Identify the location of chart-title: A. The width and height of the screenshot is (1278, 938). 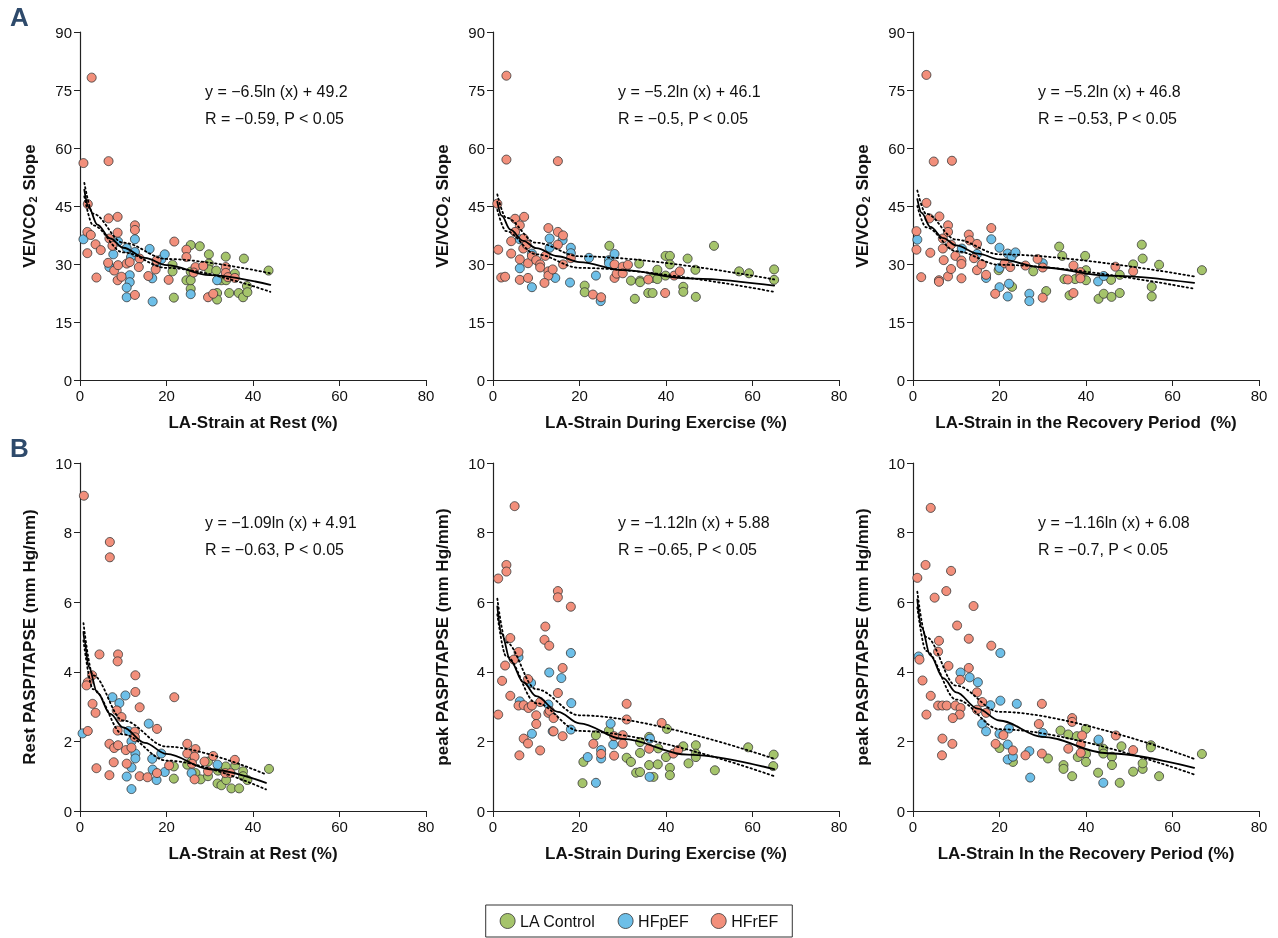
(19, 17).